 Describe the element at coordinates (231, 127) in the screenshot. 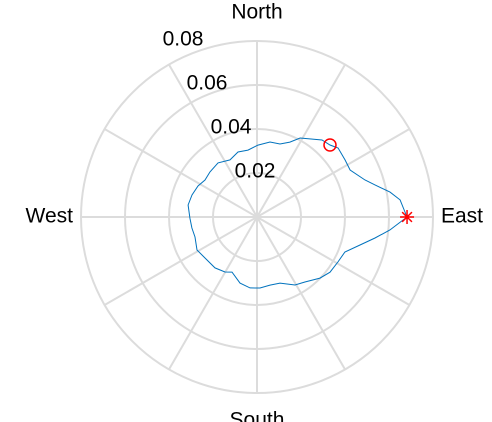

I see `r-tick-label: 0.04` at that location.